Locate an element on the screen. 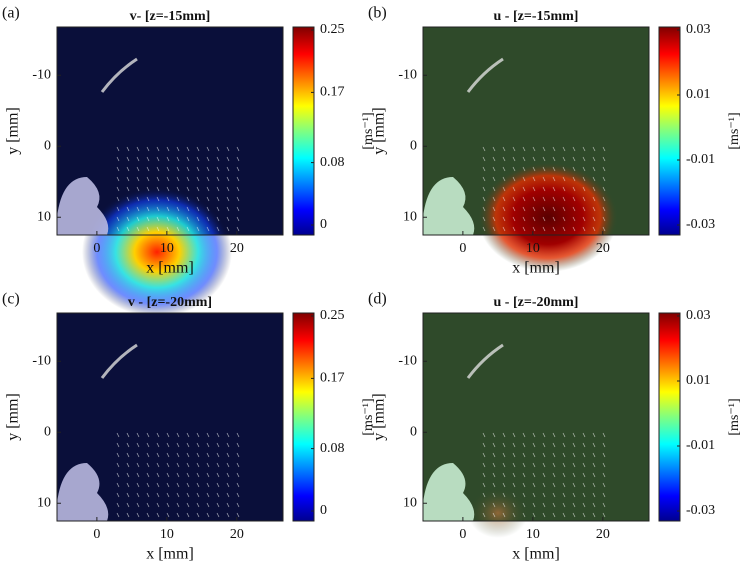 Image resolution: width=749 pixels, height=566 pixels. chart-title: v - [z=-20mm] is located at coordinates (170, 302).